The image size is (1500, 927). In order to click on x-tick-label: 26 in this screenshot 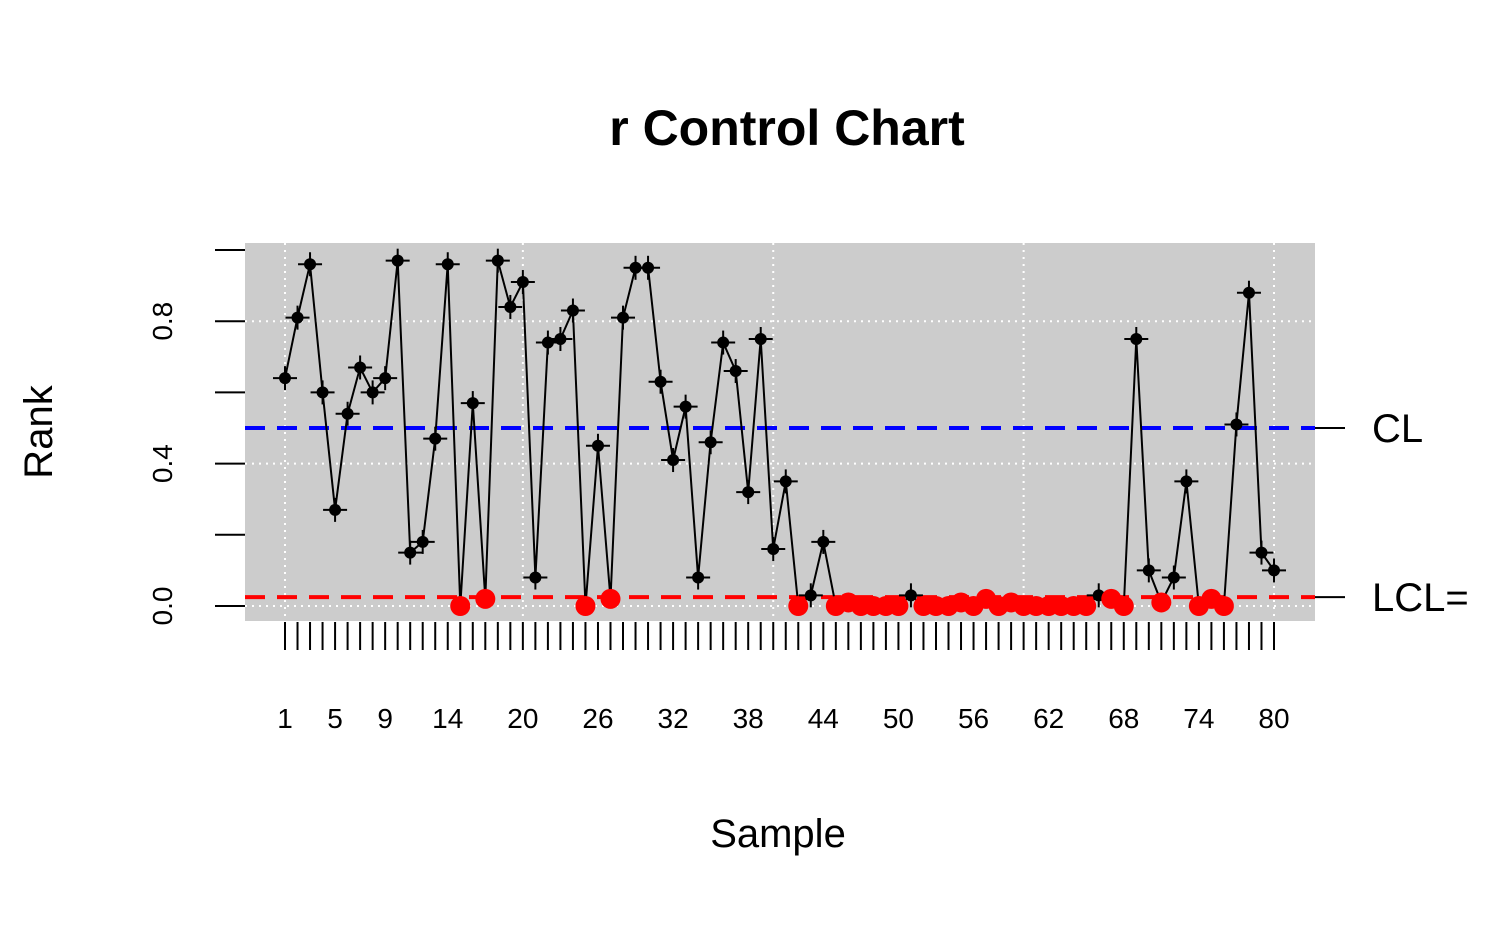, I will do `click(597, 718)`.